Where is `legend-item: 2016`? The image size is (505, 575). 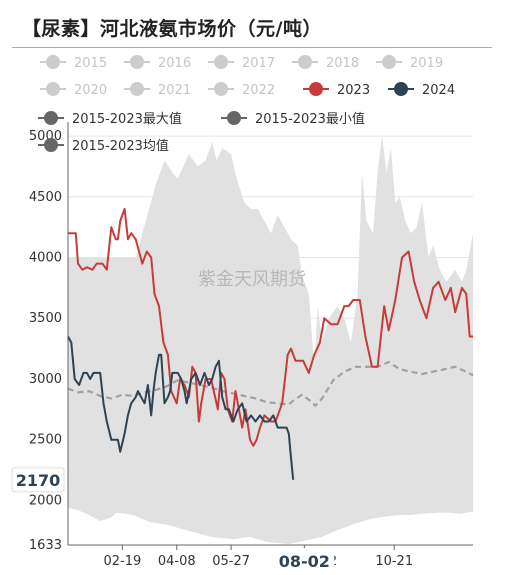 legend-item: 2016 is located at coordinates (157, 63).